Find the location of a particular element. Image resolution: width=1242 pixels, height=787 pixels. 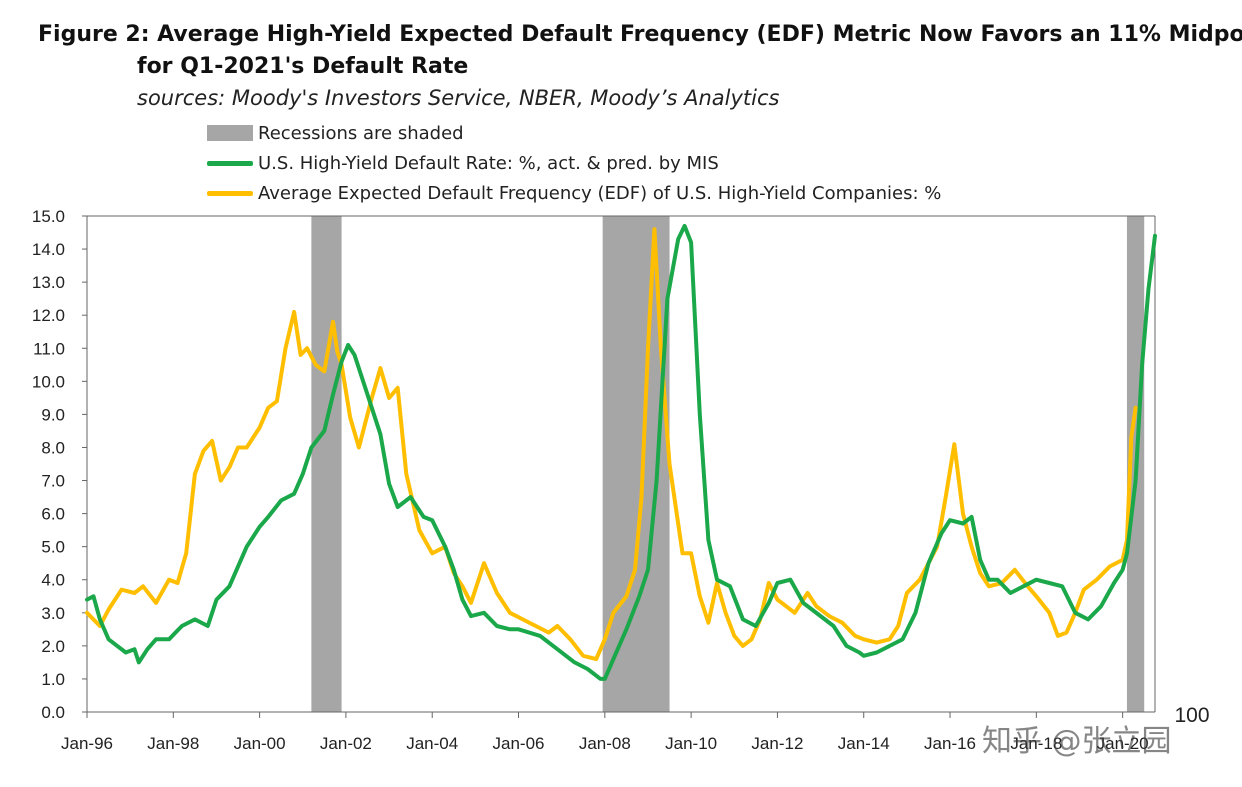

x-tick-label: Jan-00 is located at coordinates (260, 743).